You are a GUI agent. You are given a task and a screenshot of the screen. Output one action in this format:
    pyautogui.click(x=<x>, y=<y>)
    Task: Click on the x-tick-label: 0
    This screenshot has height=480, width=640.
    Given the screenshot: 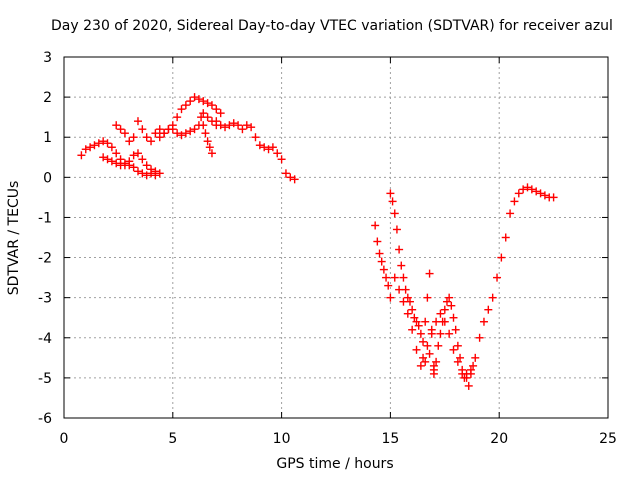 What is the action you would take?
    pyautogui.click(x=64, y=439)
    